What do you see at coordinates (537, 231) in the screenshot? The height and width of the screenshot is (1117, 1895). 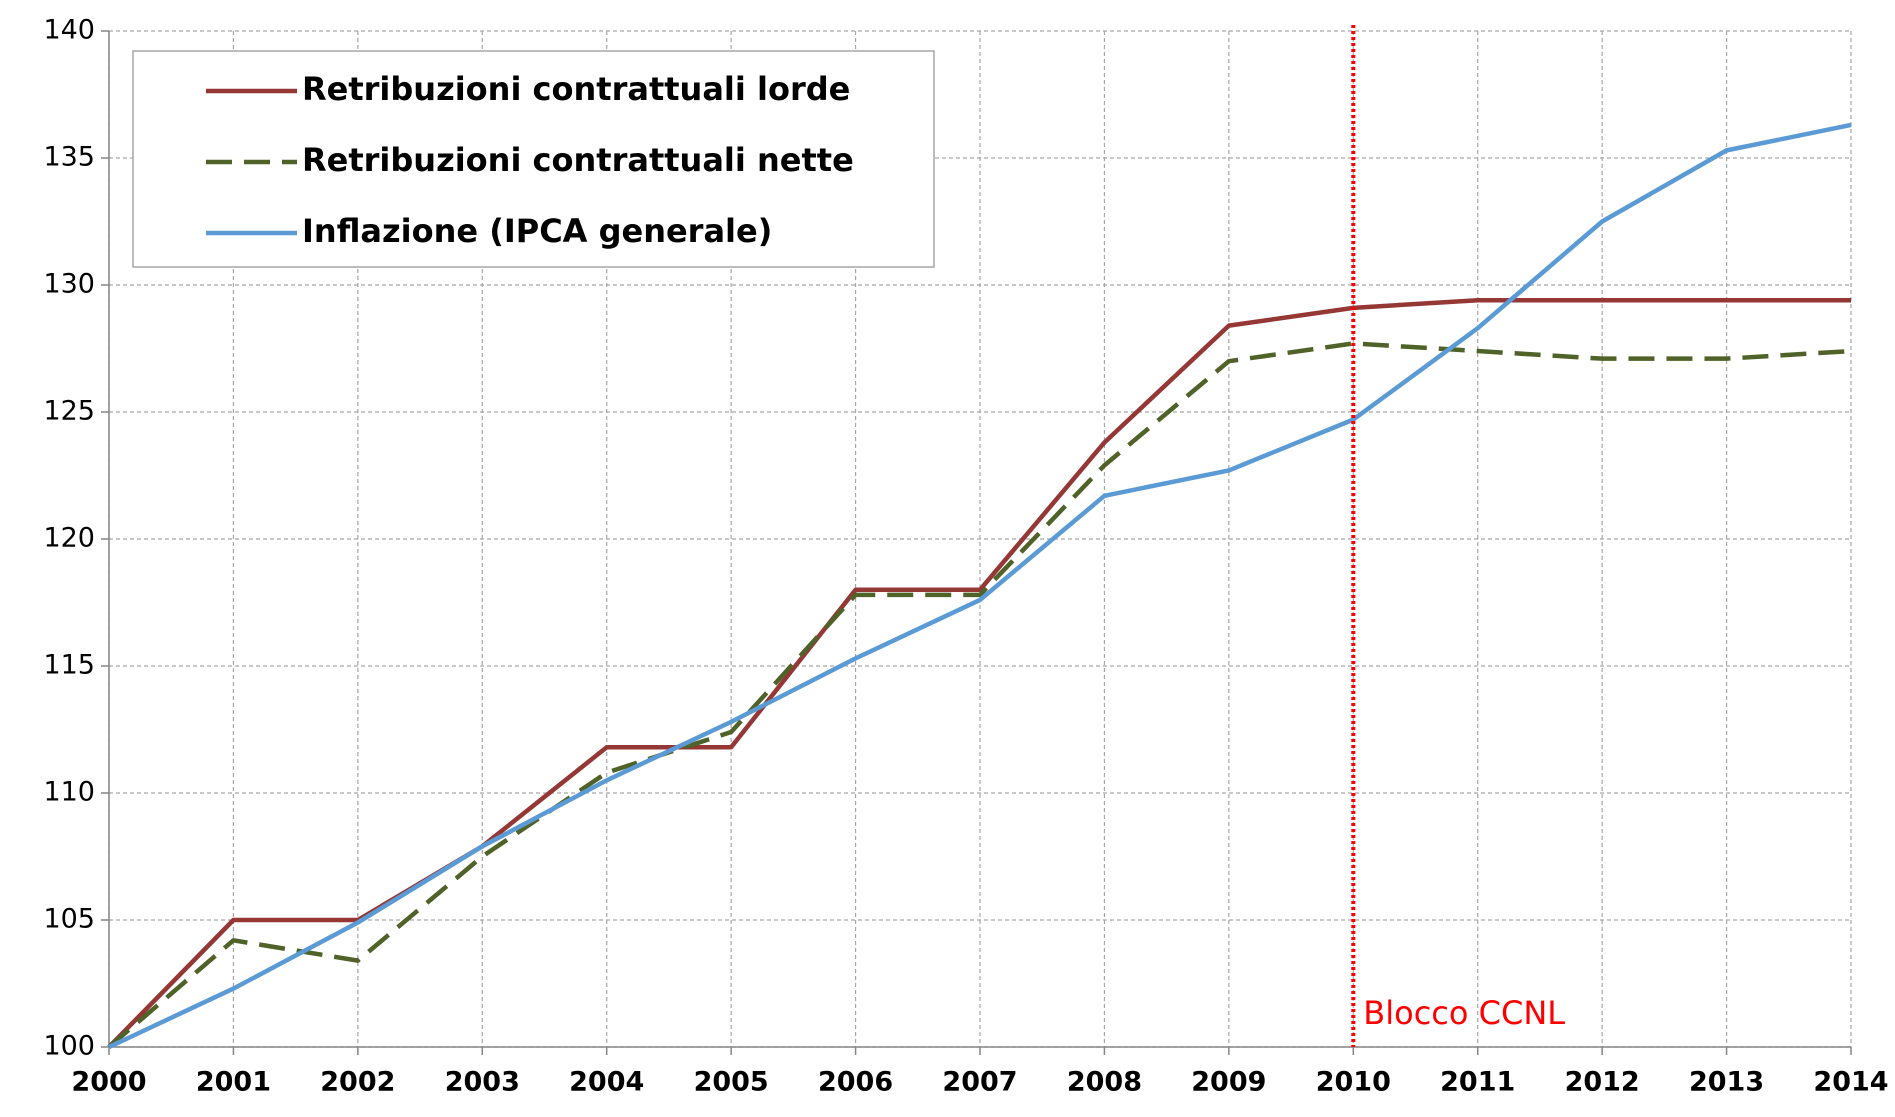 I see `legend-label: Inflazione (IPCA generale)` at bounding box center [537, 231].